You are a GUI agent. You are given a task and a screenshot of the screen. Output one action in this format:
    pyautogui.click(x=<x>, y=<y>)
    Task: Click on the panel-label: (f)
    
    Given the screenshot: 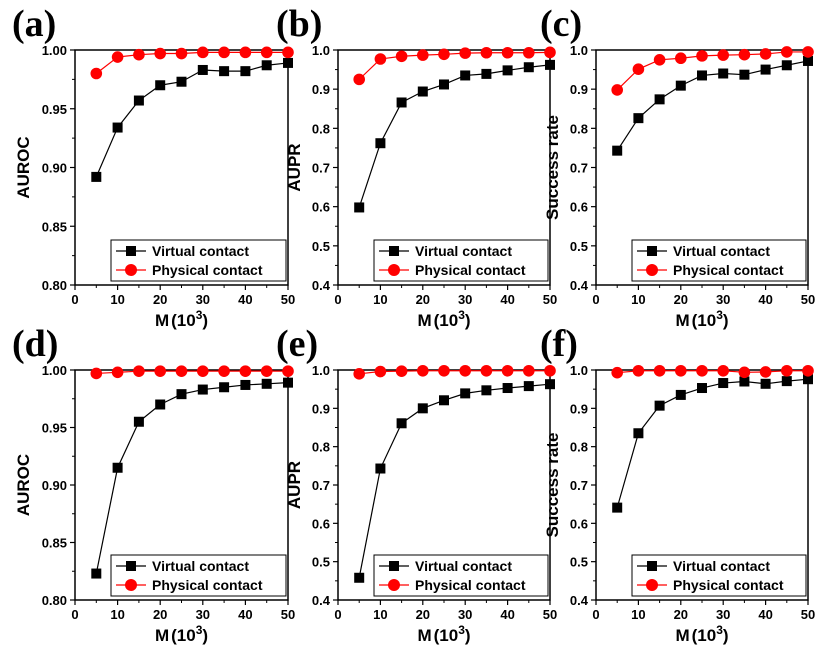 What is the action you would take?
    pyautogui.click(x=559, y=344)
    